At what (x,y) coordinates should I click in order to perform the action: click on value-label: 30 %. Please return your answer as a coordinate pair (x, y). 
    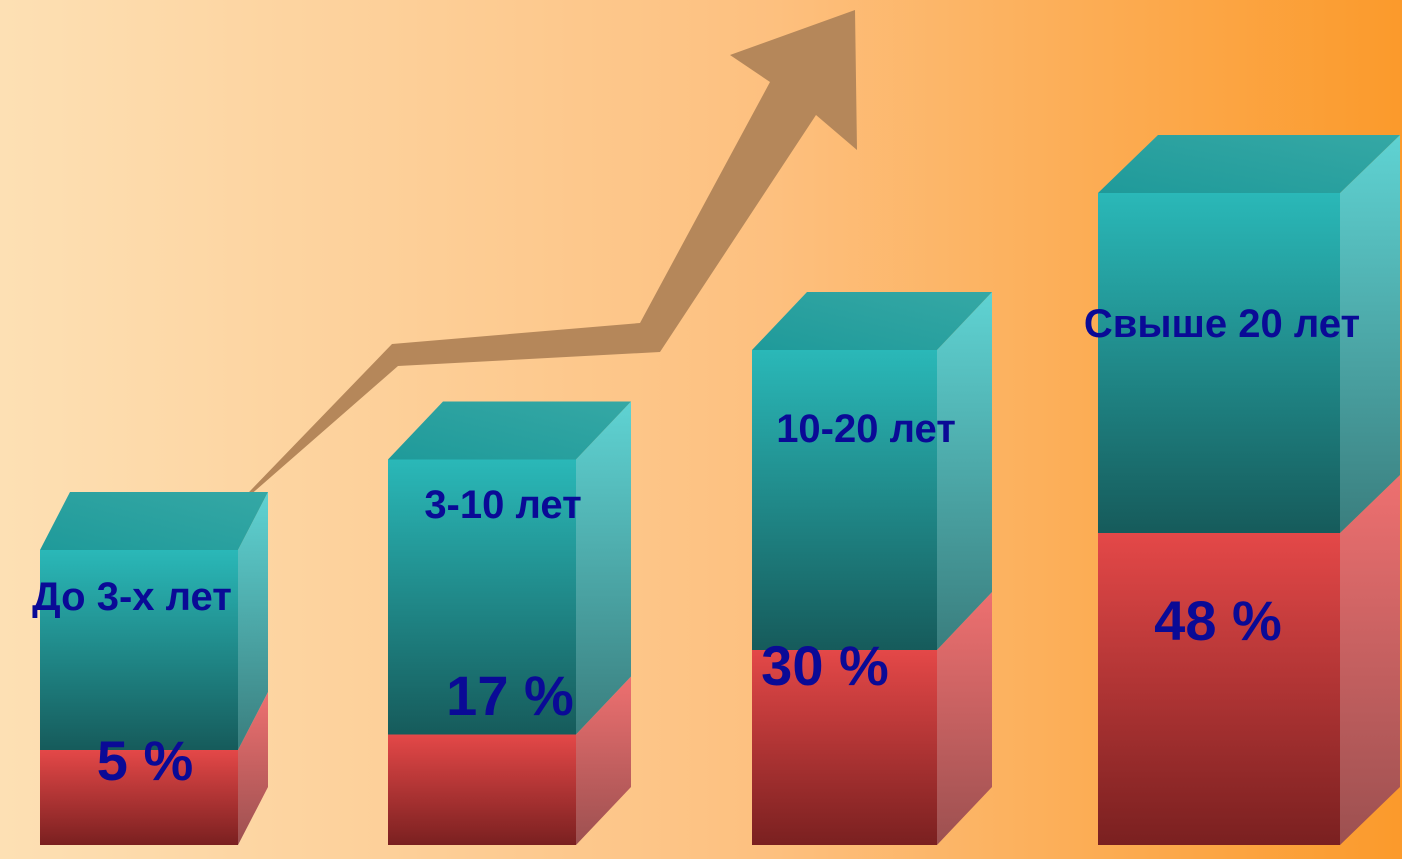
    Looking at the image, I should click on (825, 665).